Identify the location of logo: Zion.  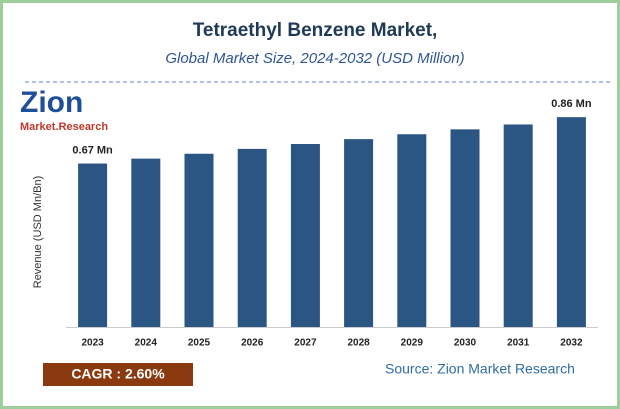
(51, 102).